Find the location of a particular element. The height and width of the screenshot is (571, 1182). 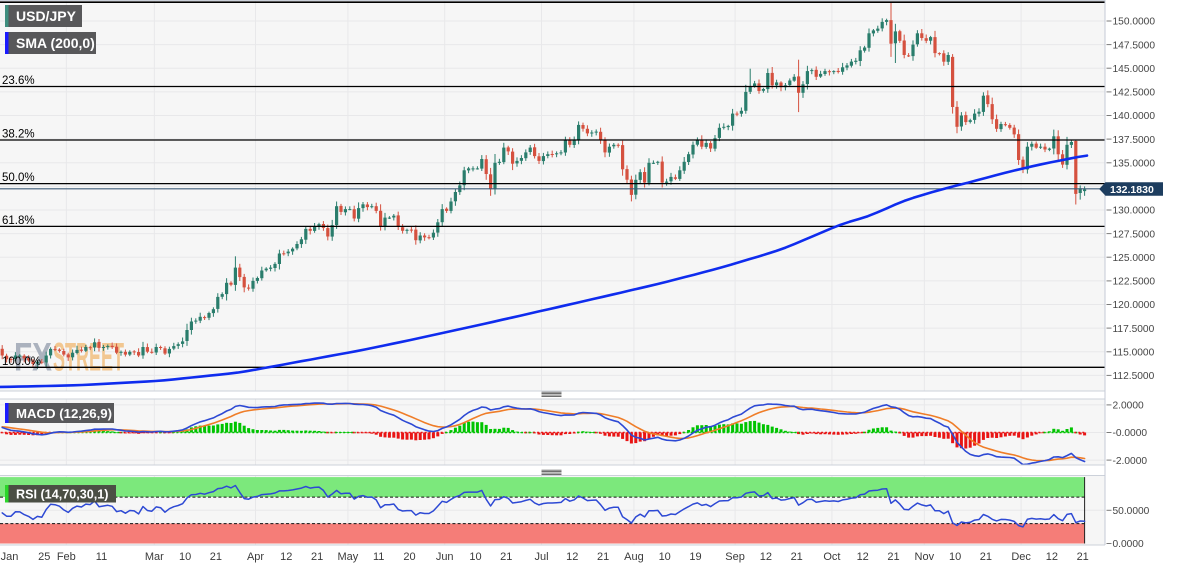

svg-text: -0.0000 is located at coordinates (1130, 433).